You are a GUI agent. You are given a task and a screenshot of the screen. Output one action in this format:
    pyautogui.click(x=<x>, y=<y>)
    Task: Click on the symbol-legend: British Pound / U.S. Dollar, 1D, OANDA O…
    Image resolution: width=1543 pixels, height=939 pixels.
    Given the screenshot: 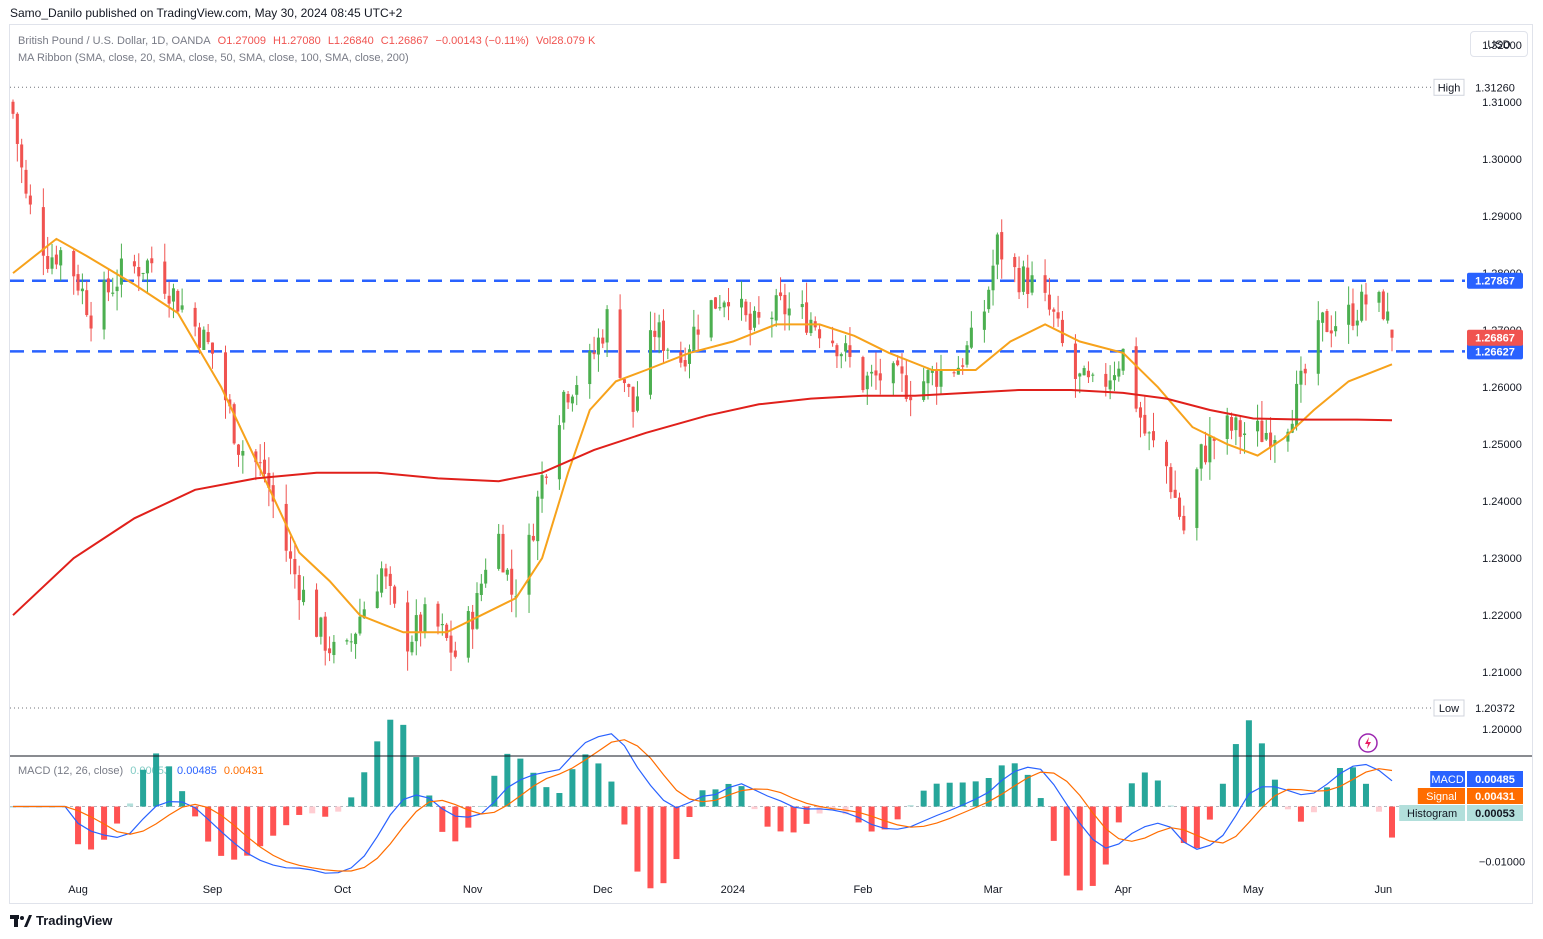 What is the action you would take?
    pyautogui.click(x=308, y=41)
    